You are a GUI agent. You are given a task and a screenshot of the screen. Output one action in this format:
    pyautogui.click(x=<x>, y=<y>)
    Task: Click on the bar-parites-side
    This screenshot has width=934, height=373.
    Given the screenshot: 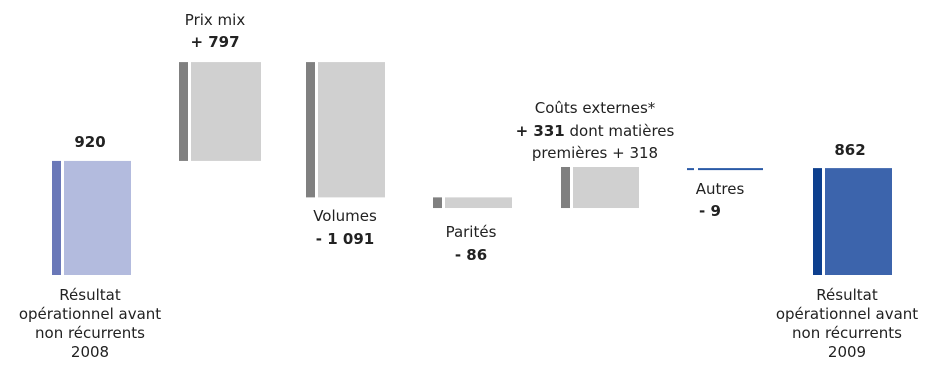 What is the action you would take?
    pyautogui.click(x=437, y=203)
    